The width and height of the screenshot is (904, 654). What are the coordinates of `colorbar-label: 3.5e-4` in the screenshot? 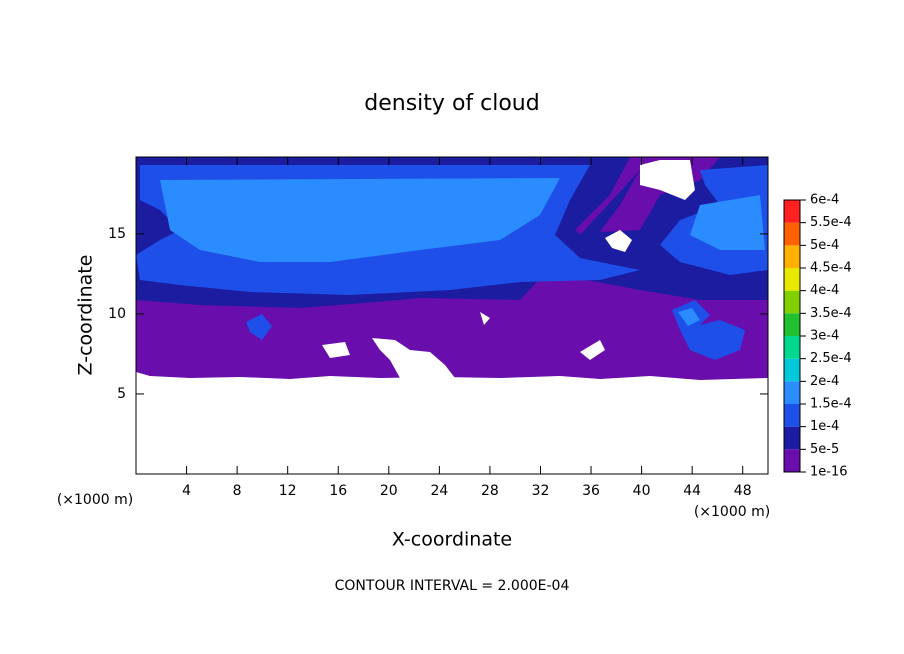 It's located at (831, 313).